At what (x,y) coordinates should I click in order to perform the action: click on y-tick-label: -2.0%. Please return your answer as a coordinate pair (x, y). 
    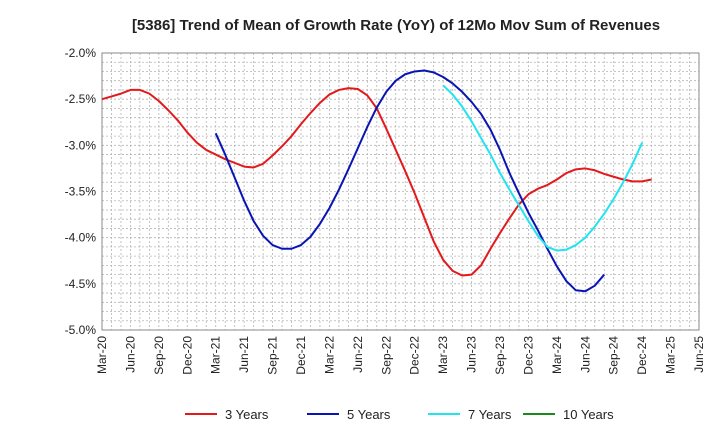
    Looking at the image, I should click on (81, 53).